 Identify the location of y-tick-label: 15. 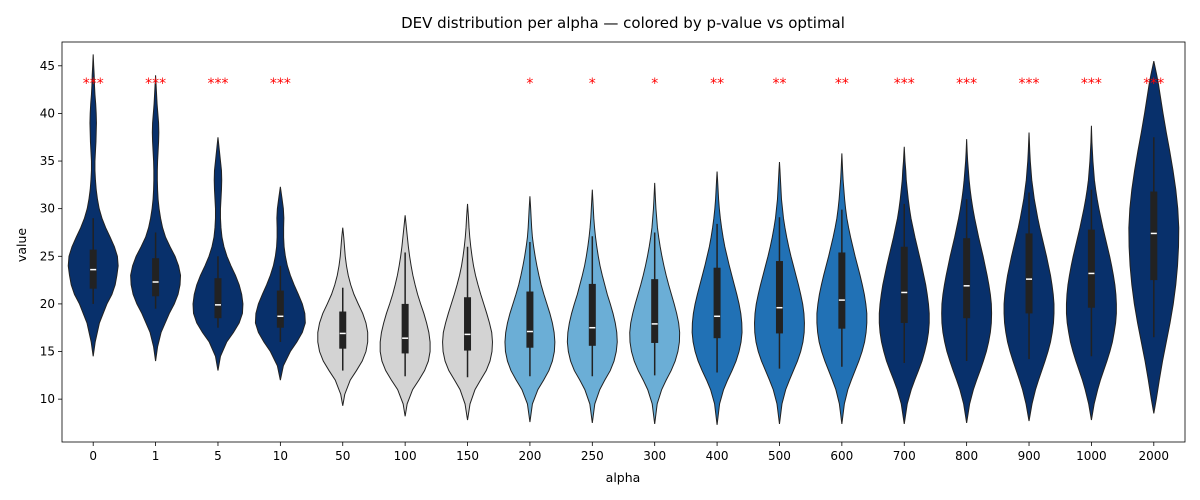
(47, 352).